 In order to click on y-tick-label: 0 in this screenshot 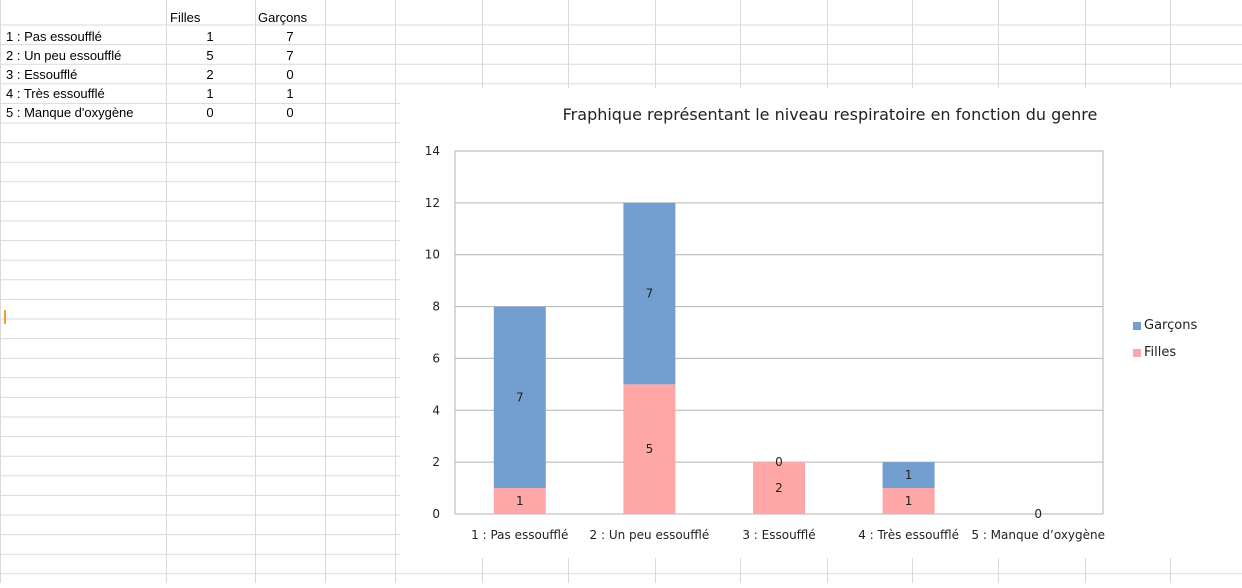, I will do `click(436, 514)`.